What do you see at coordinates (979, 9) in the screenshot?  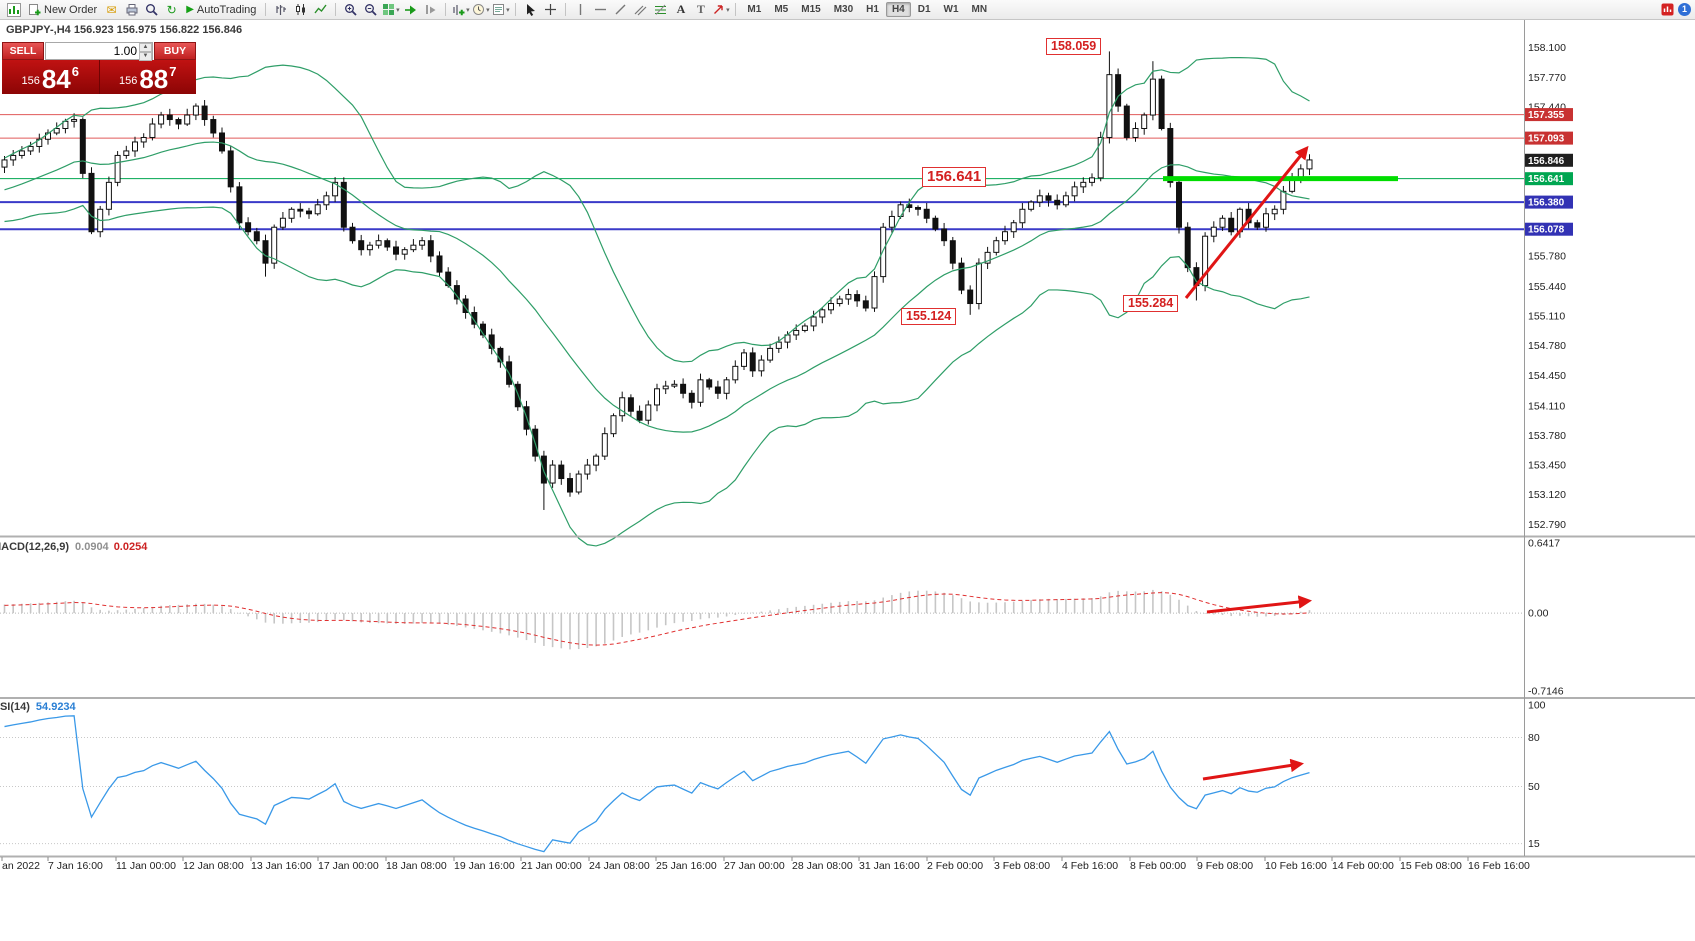 I see `timeframe-mn: MN` at bounding box center [979, 9].